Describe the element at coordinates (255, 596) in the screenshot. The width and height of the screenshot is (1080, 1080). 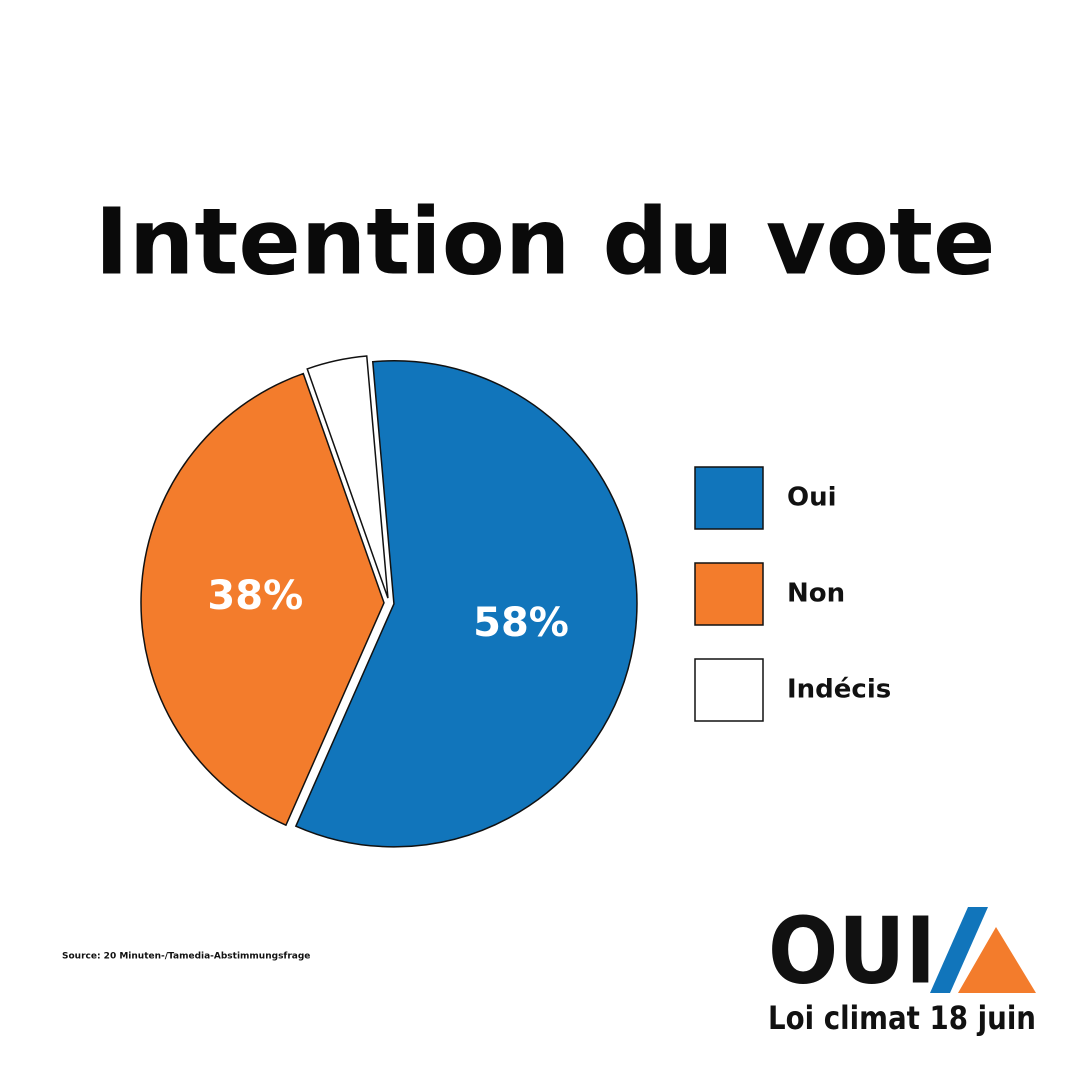
I see `data-label: 38%` at that location.